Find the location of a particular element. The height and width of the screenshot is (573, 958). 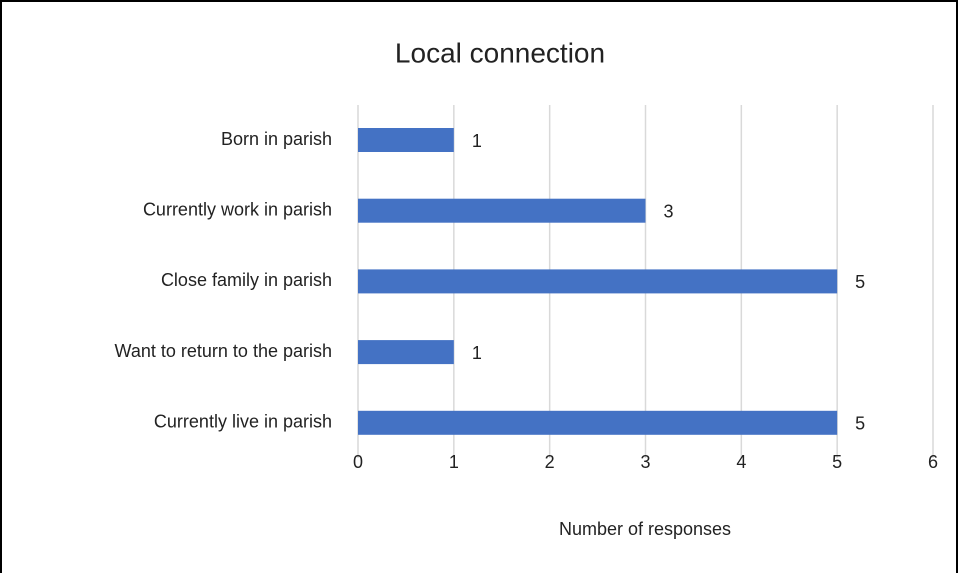

chart-title: Local connection is located at coordinates (500, 52).